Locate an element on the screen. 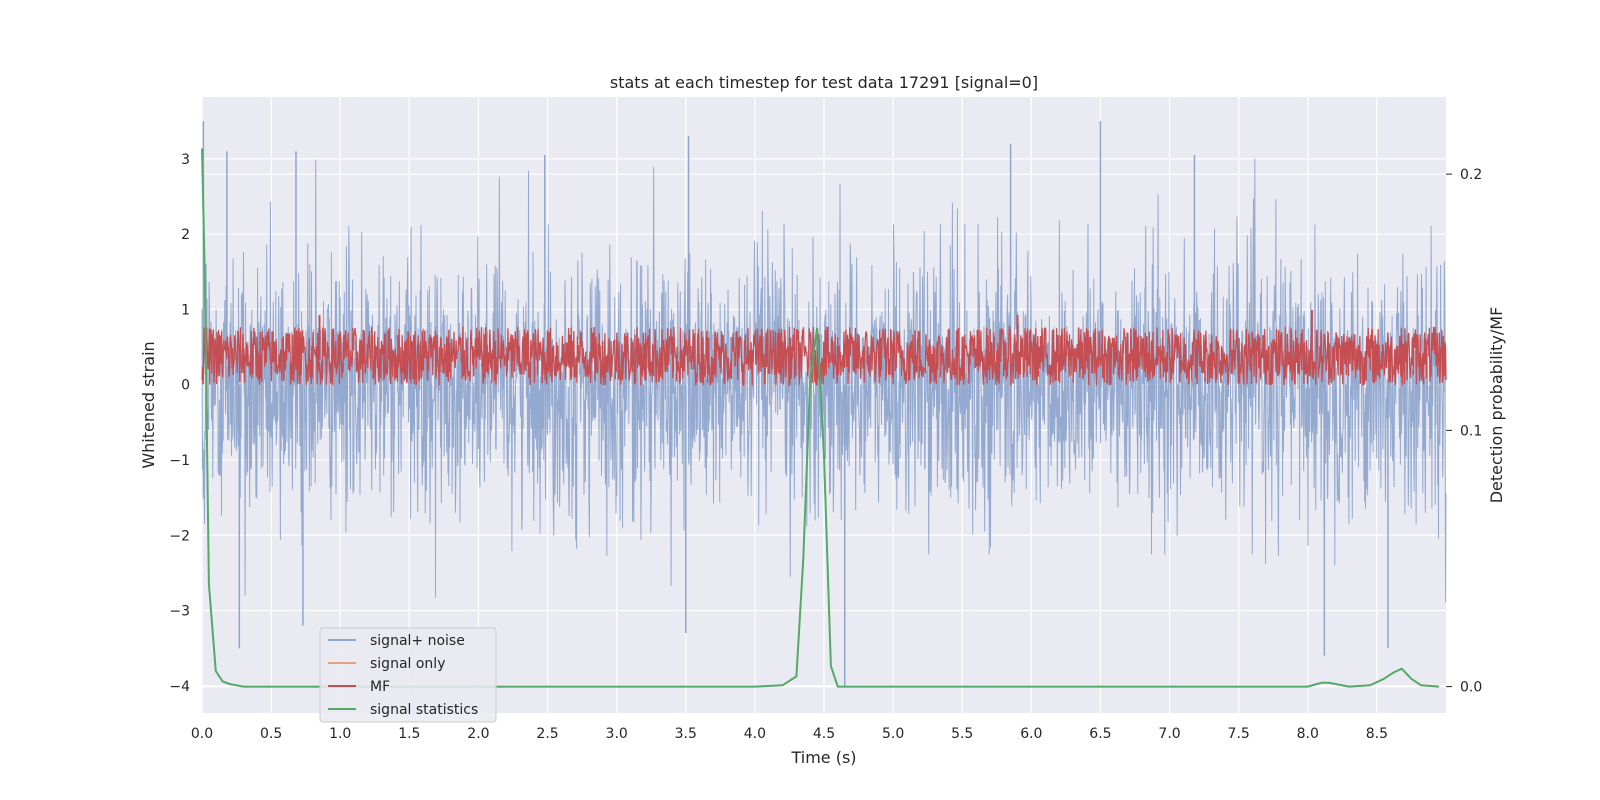 This screenshot has width=1600, height=800. left-y-tick-label: −4 is located at coordinates (179, 687).